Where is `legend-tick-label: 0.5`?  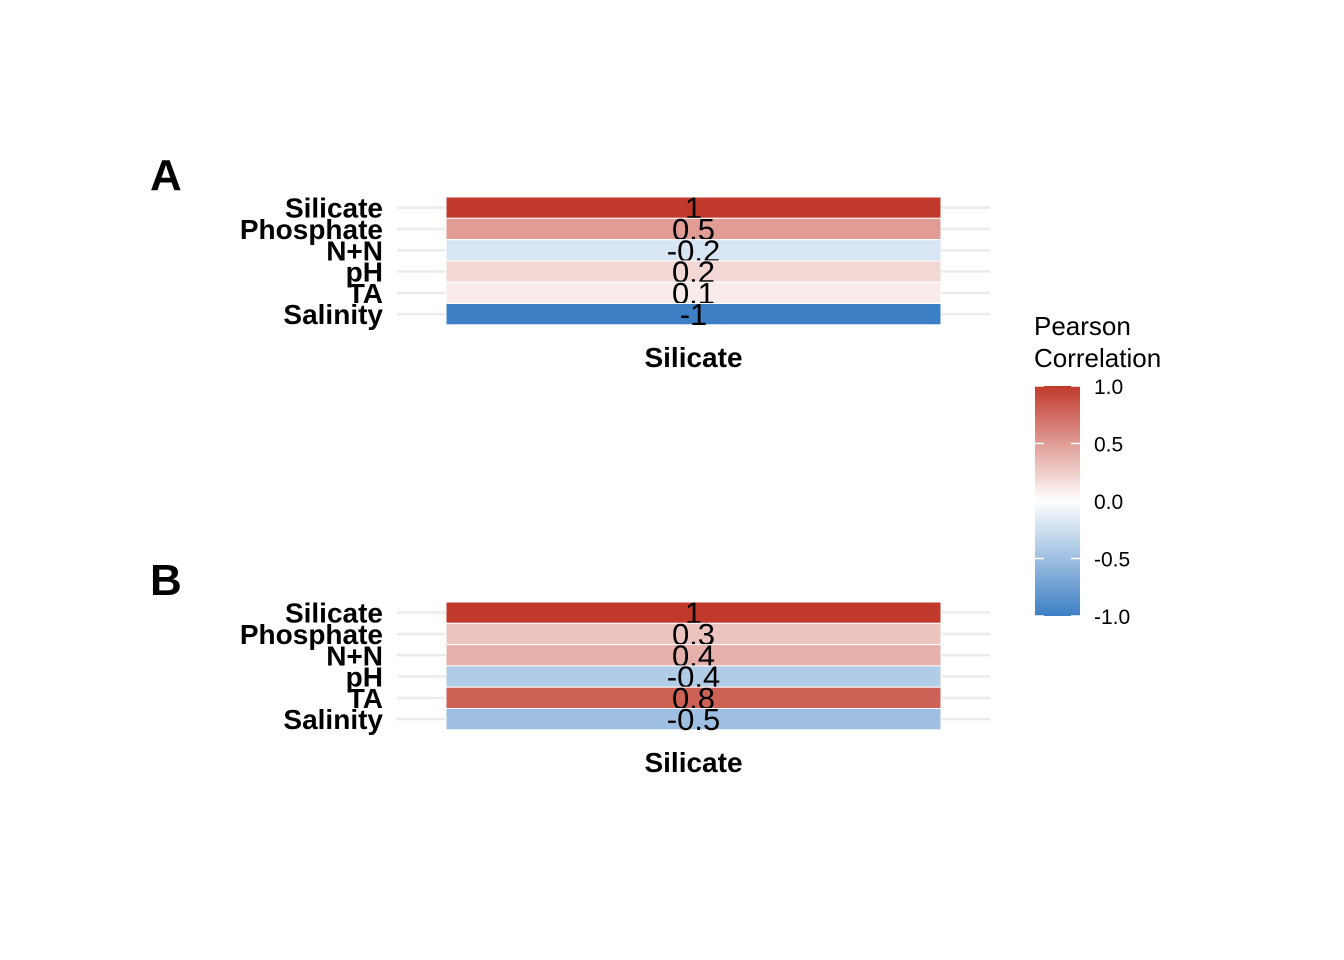
legend-tick-label: 0.5 is located at coordinates (1108, 445).